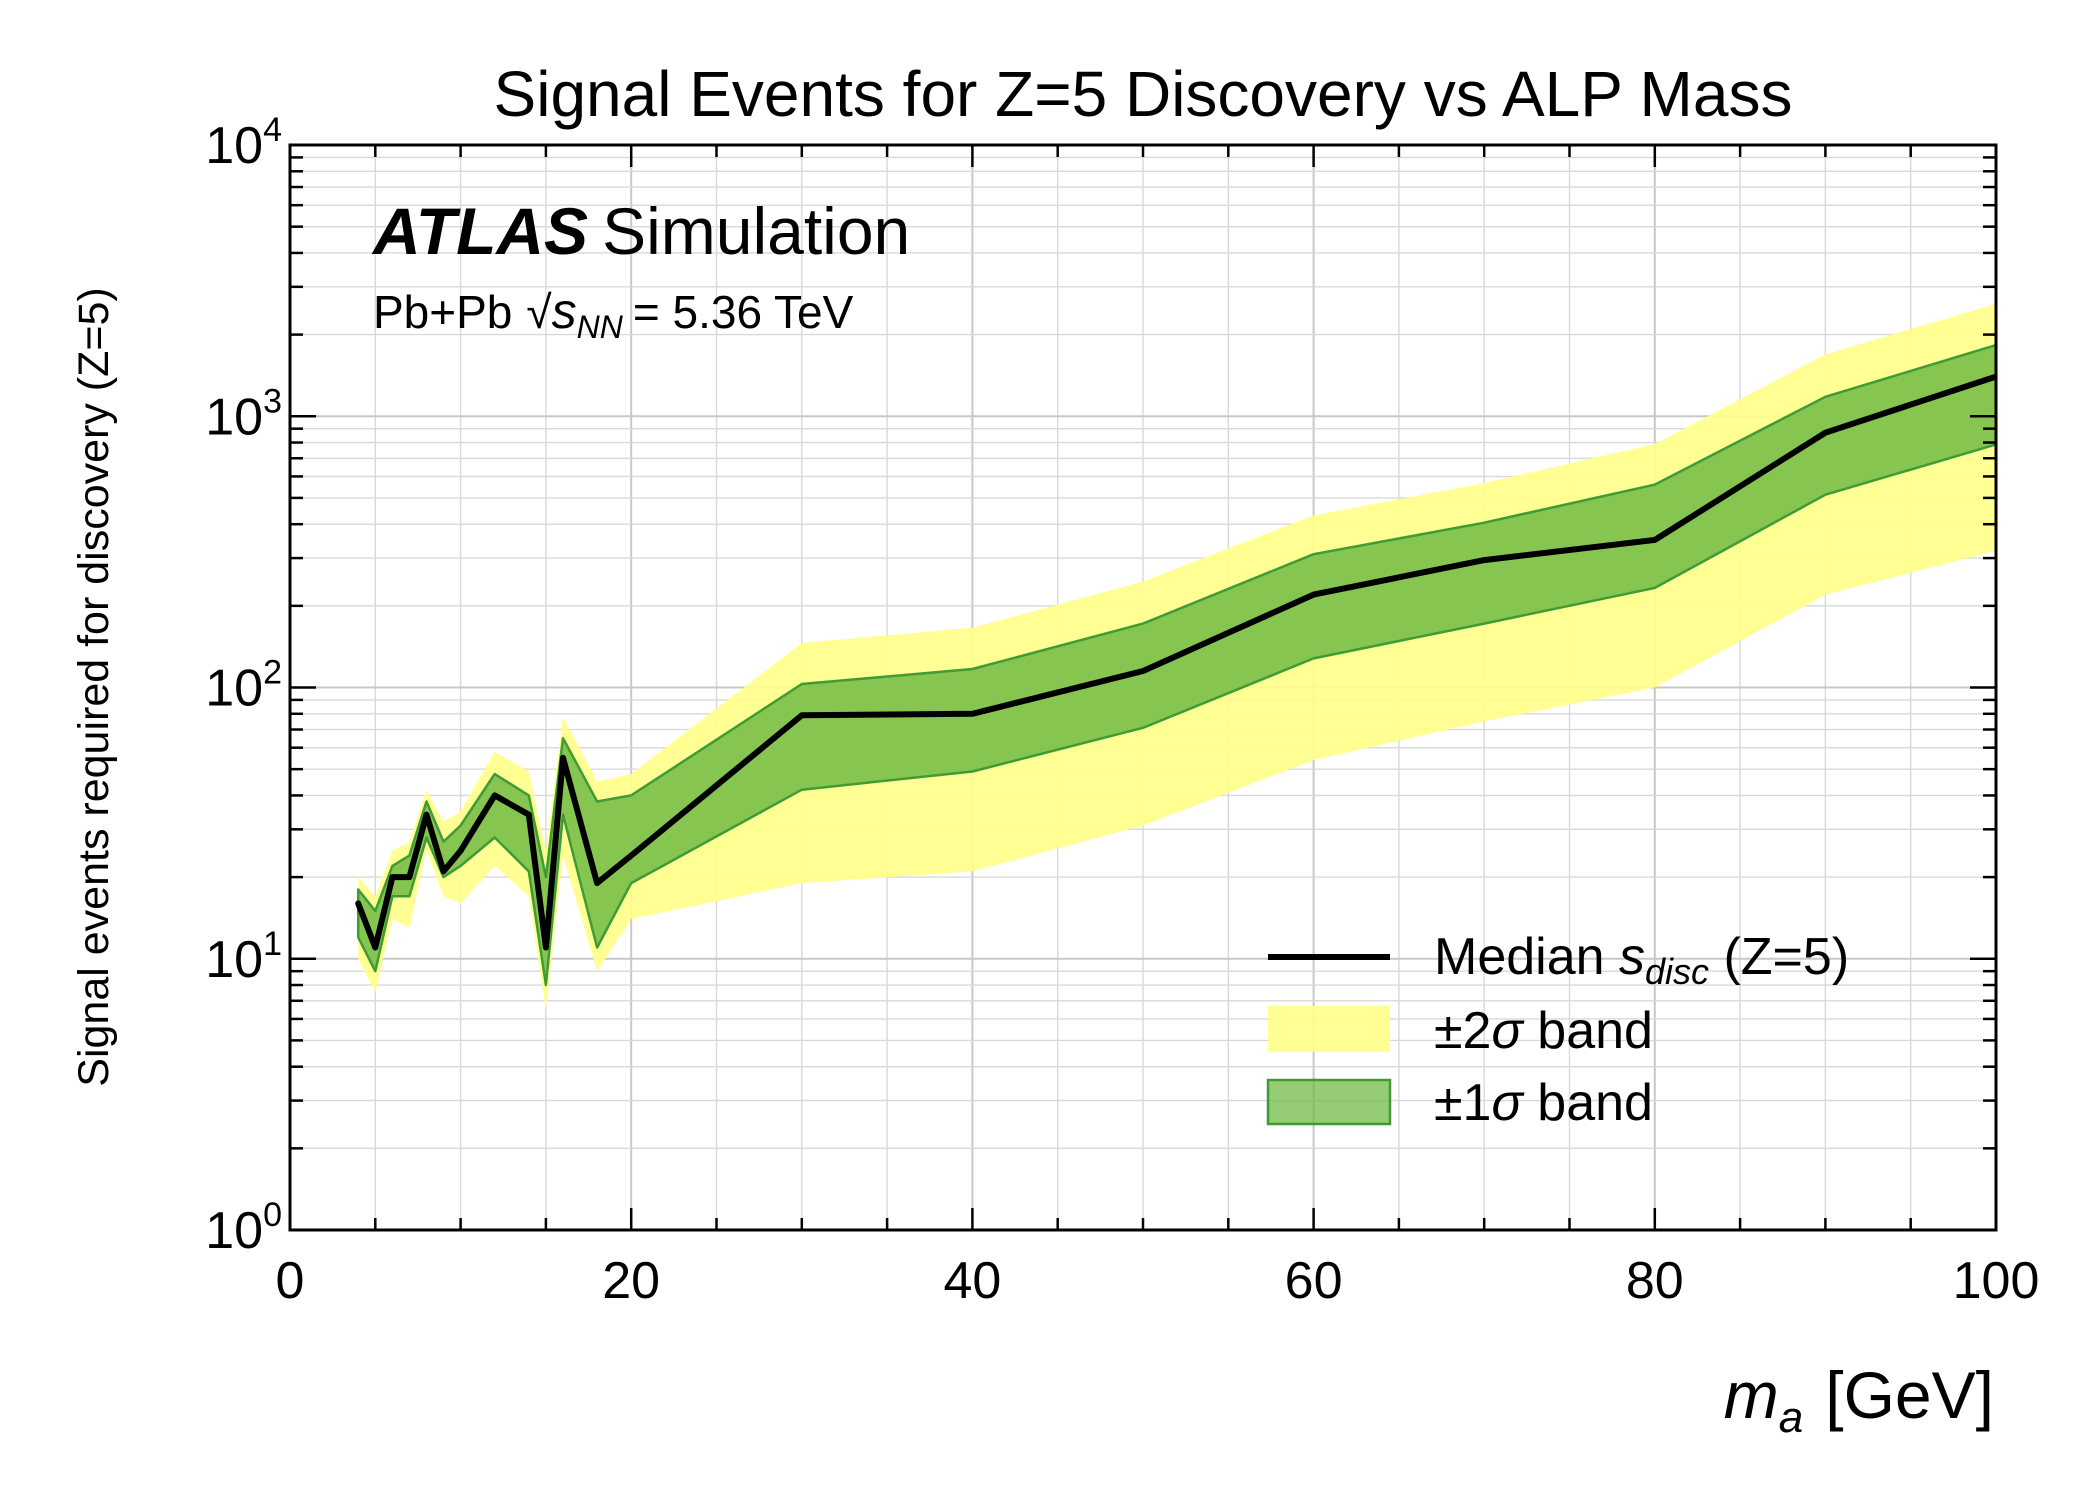  I want to click on legend-one-sigma-label: ±1σ band, so click(1543, 1103).